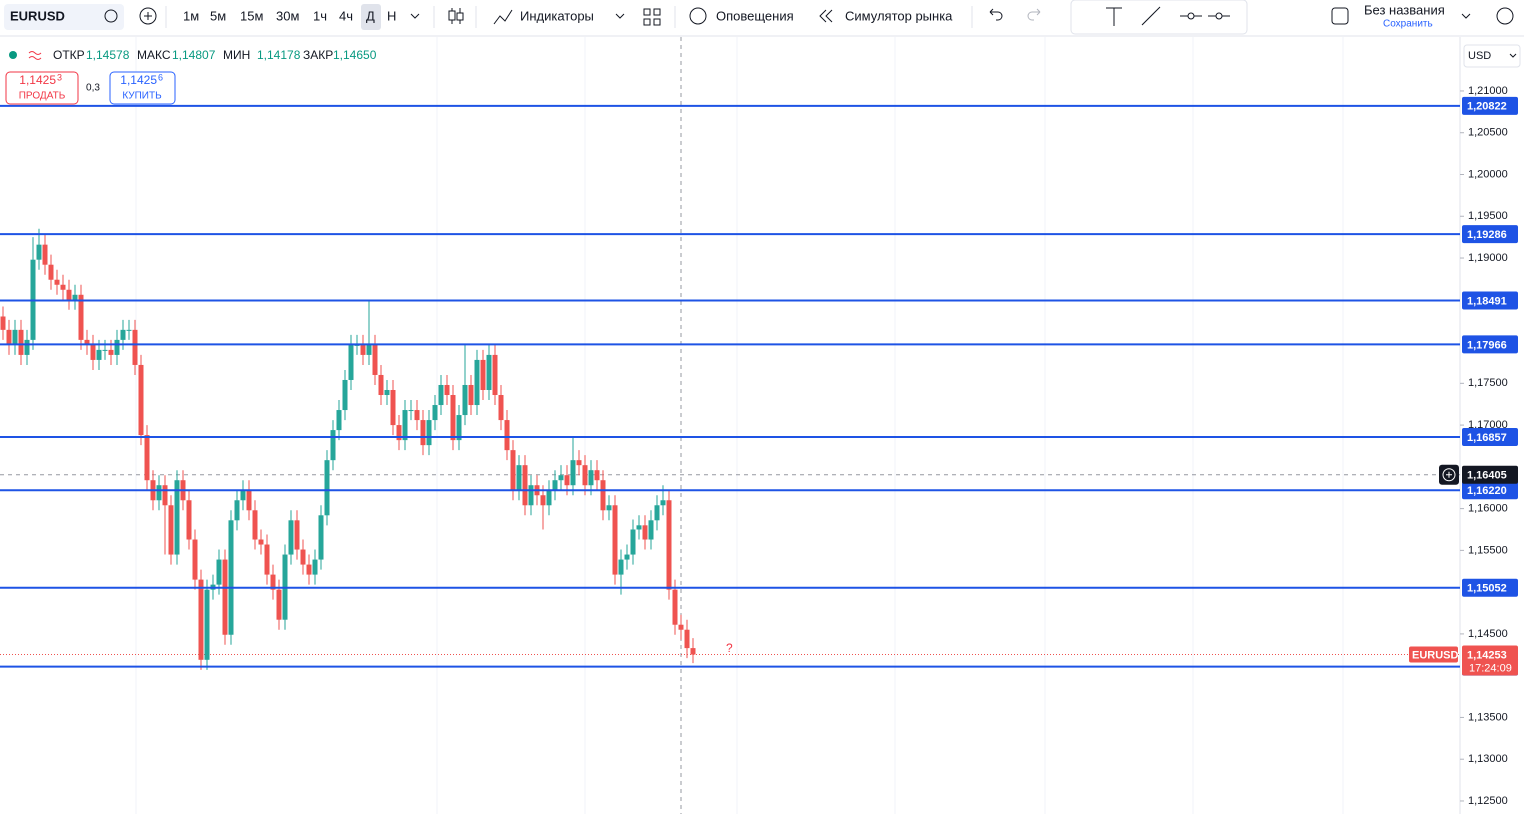 Image resolution: width=1524 pixels, height=814 pixels. I want to click on interval: Д, so click(370, 15).